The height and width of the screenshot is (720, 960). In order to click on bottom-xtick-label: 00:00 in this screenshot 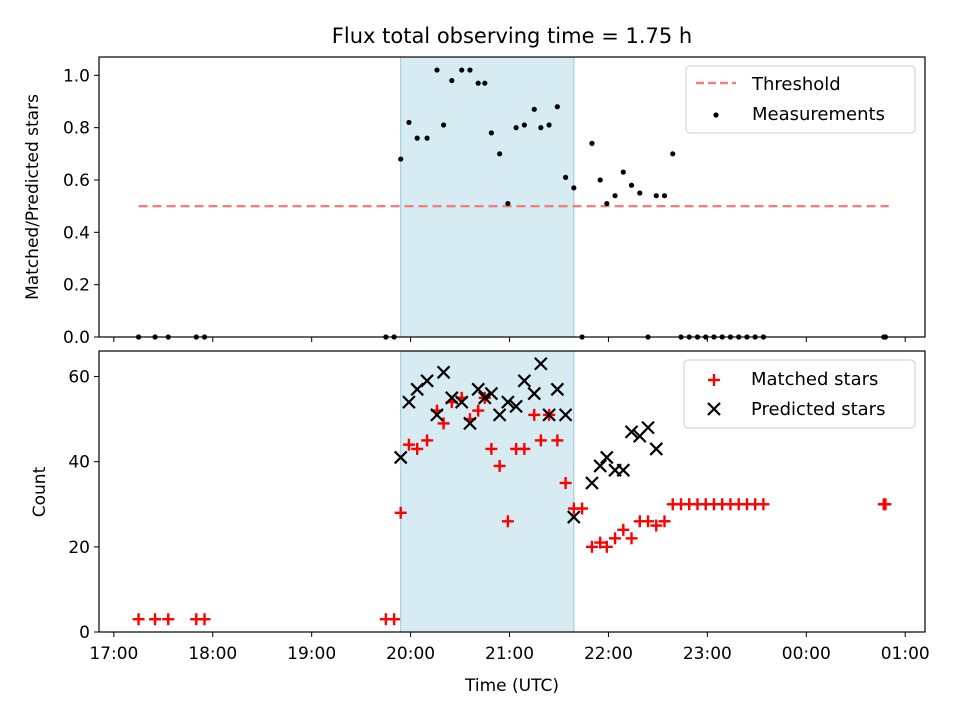, I will do `click(806, 654)`.